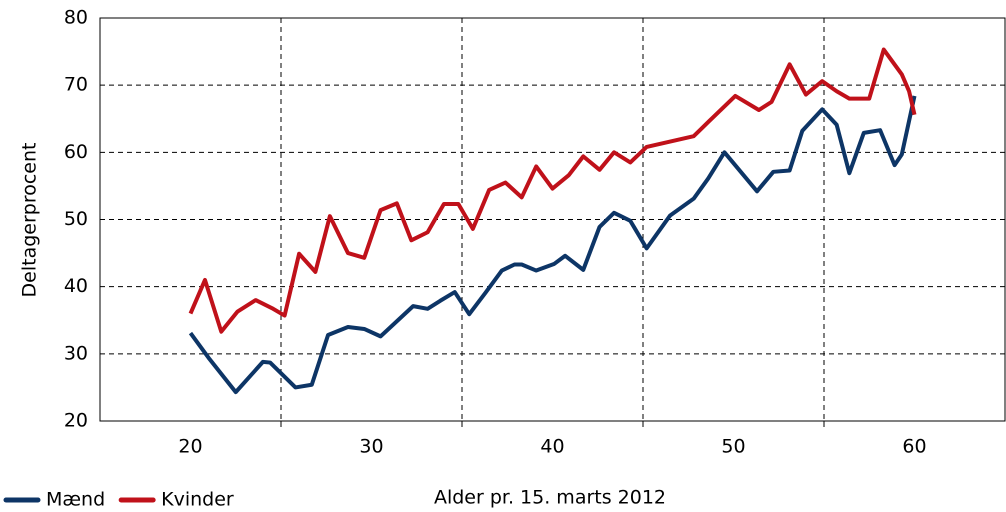 This screenshot has height=512, width=1006. What do you see at coordinates (190, 447) in the screenshot?
I see `x-tick-label: 20` at bounding box center [190, 447].